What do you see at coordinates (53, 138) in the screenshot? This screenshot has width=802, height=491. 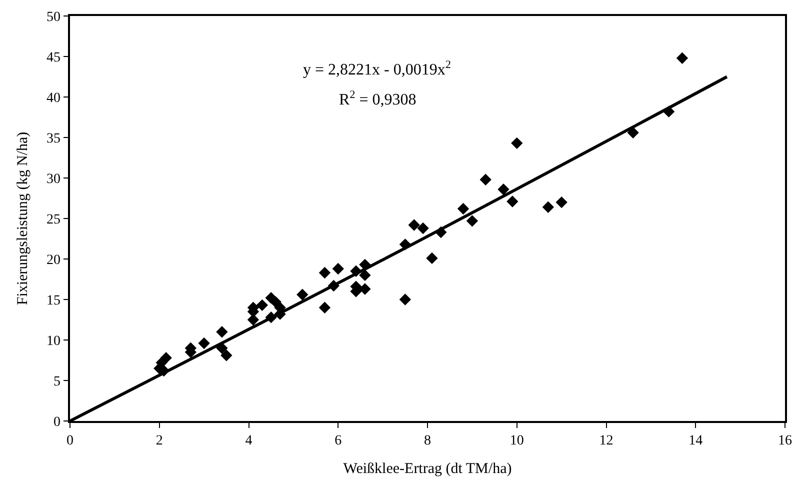 I see `y-tick-label: 35` at bounding box center [53, 138].